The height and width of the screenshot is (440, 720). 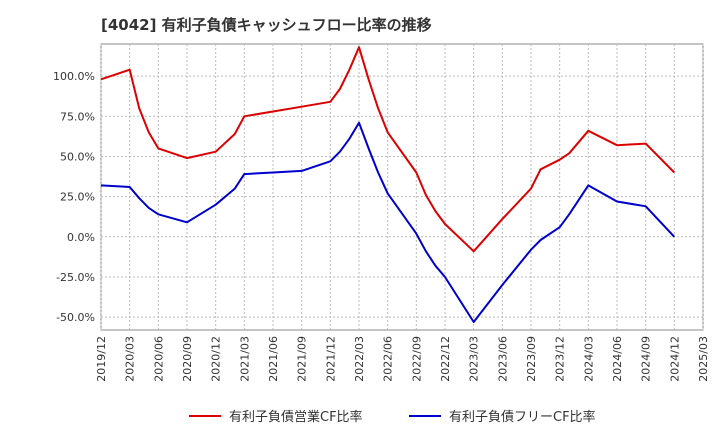 What do you see at coordinates (703, 359) in the screenshot?
I see `x-tick-label: 2025/03` at bounding box center [703, 359].